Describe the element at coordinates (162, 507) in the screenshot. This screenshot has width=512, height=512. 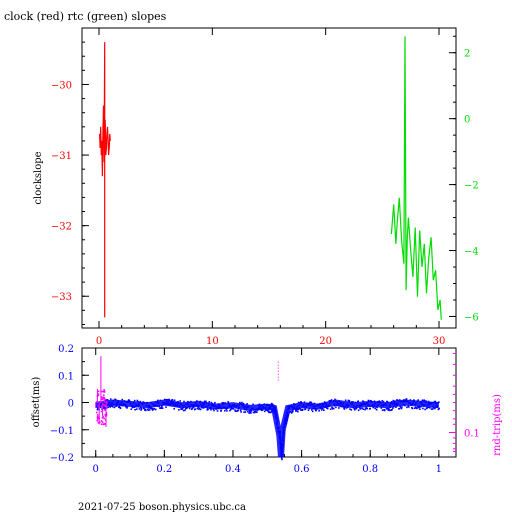
I see `footer-text: 2021-07-25 boson.physics.ubc.ca` at that location.